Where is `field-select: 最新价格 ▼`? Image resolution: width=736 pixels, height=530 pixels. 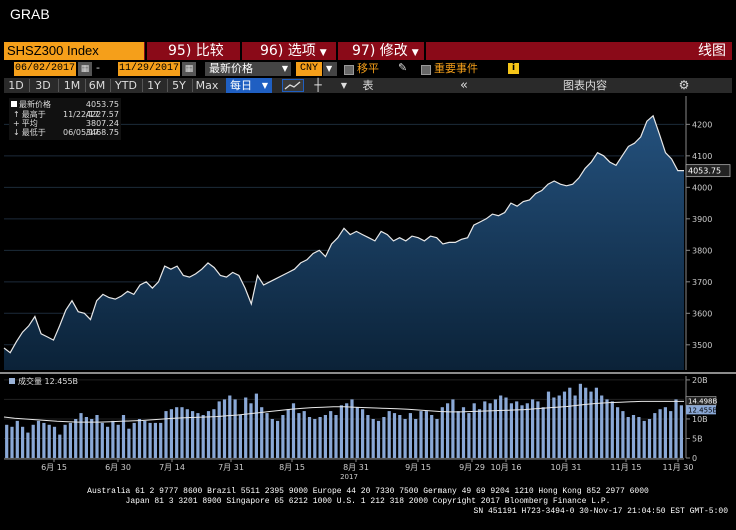
field-select: 最新价格 ▼ is located at coordinates (248, 69).